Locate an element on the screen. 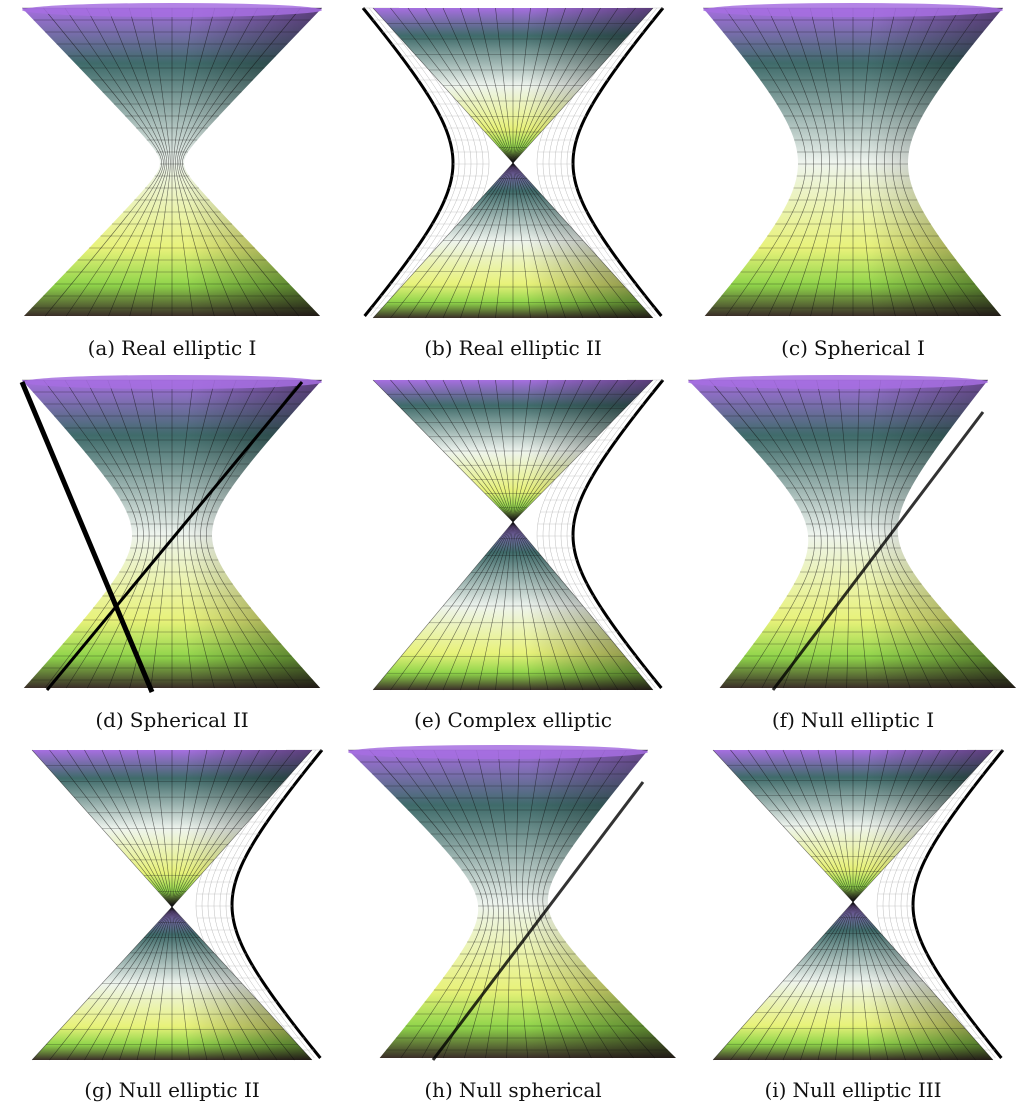 This screenshot has height=1111, width=1023. panel-f: (f) Null elliptic I is located at coordinates (853, 556).